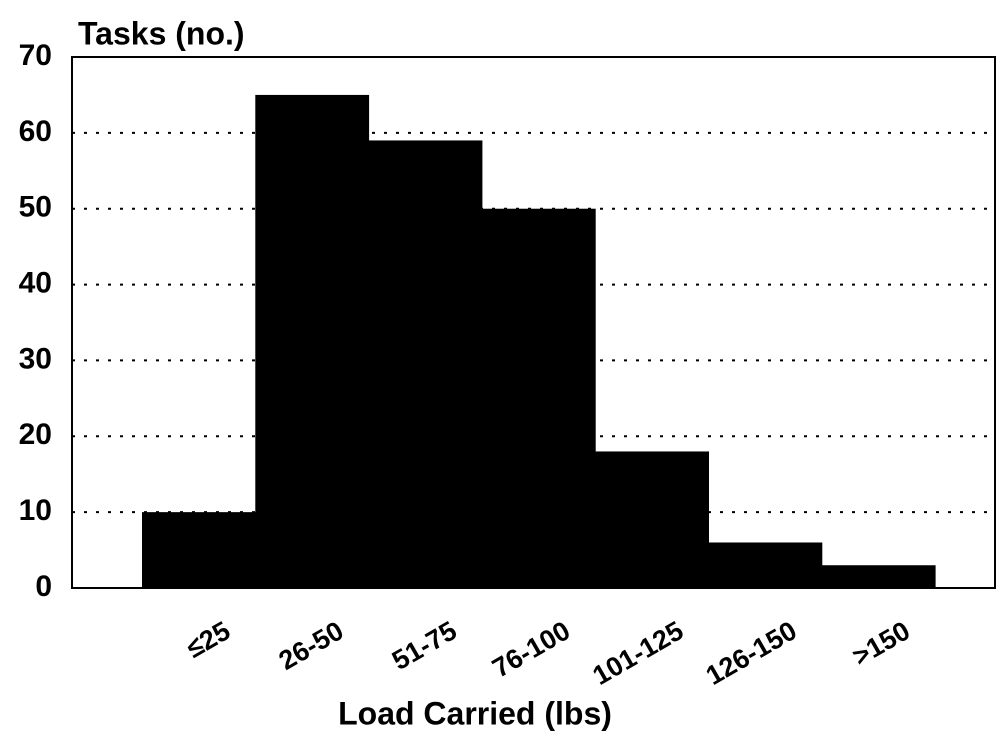  I want to click on x-tick-label: ≤25, so click(208, 639).